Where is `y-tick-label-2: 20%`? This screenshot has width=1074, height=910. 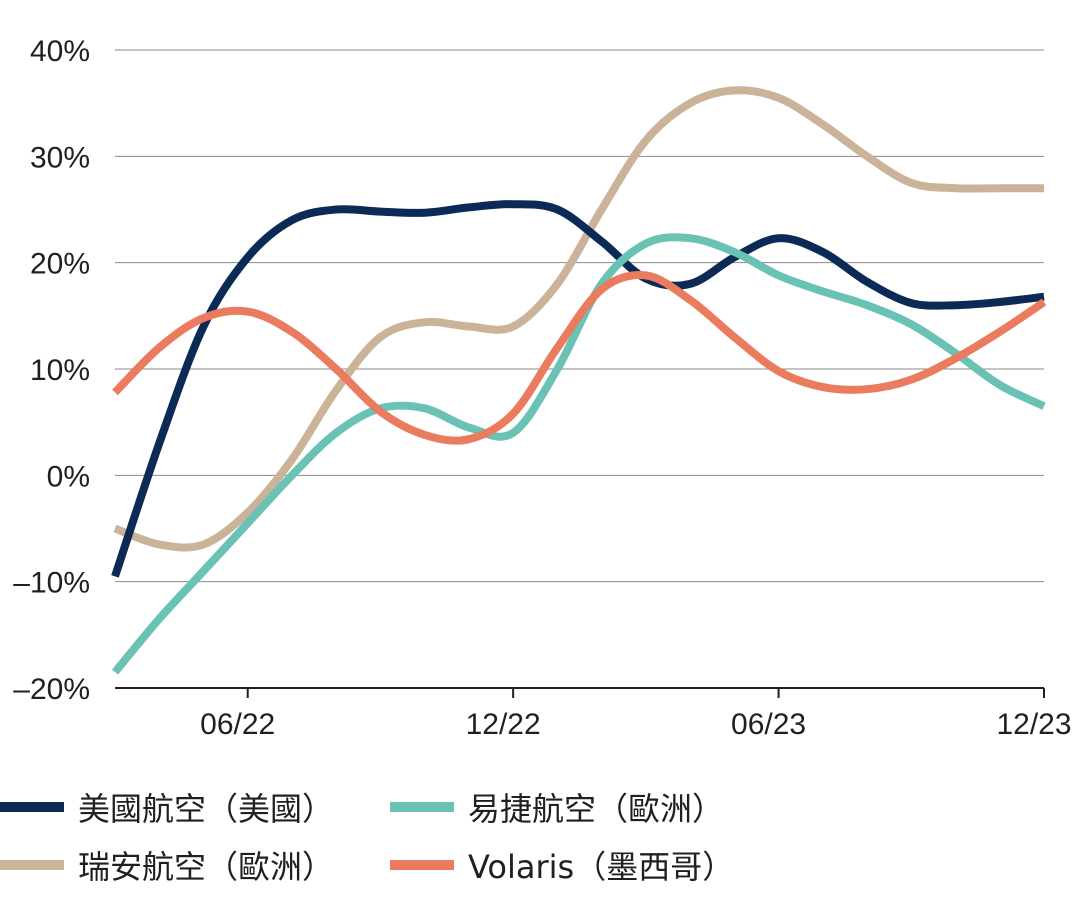 y-tick-label-2: 20% is located at coordinates (60, 264).